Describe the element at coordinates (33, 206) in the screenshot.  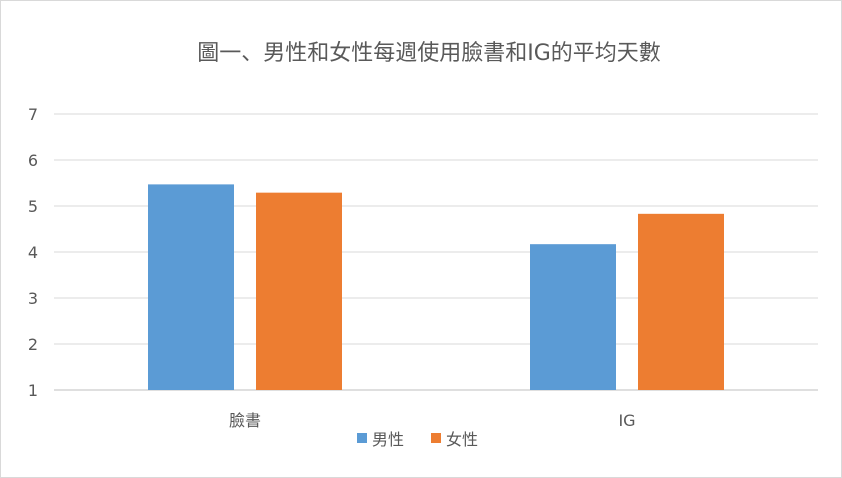
I see `y-tick-label: 5` at that location.